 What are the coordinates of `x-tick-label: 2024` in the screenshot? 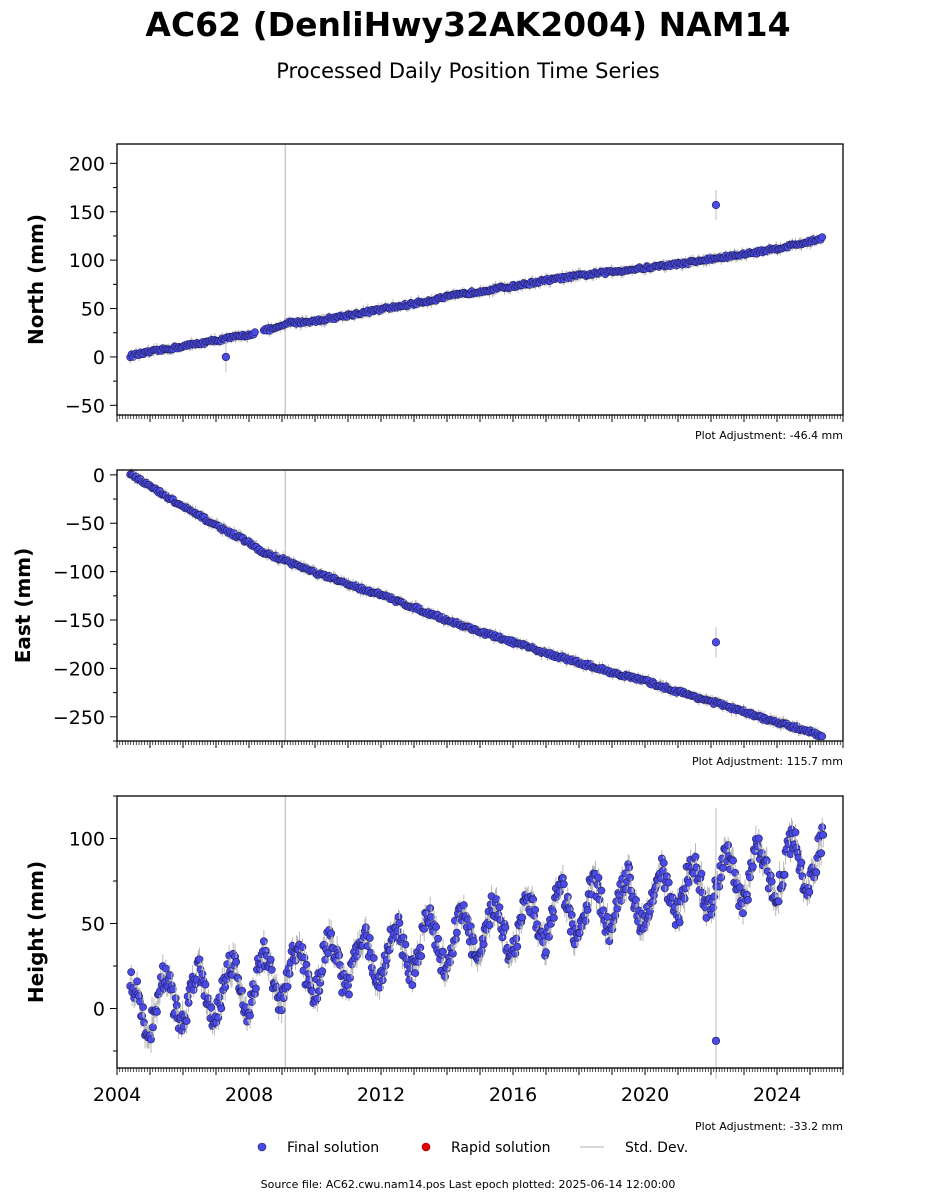 It's located at (777, 1095).